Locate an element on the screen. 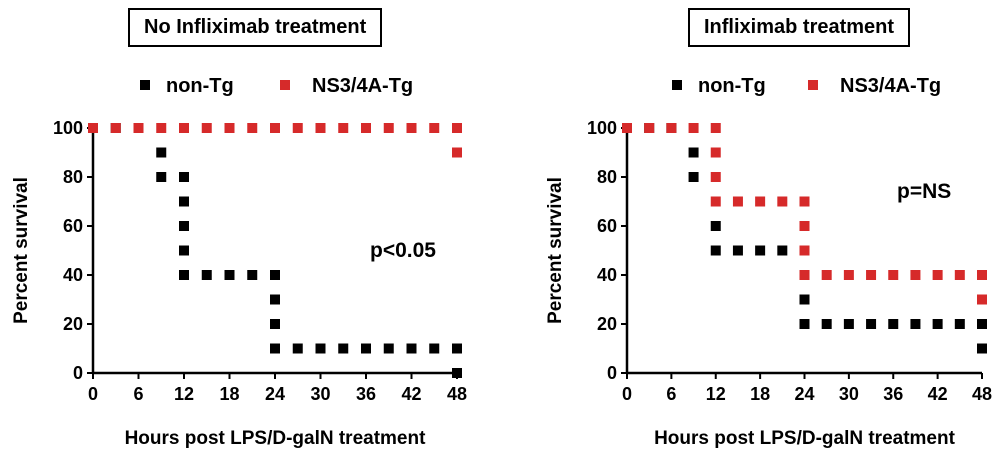 Image resolution: width=1000 pixels, height=450 pixels. x-axis-label: Hours post LPS/D-galN treatment is located at coordinates (805, 438).